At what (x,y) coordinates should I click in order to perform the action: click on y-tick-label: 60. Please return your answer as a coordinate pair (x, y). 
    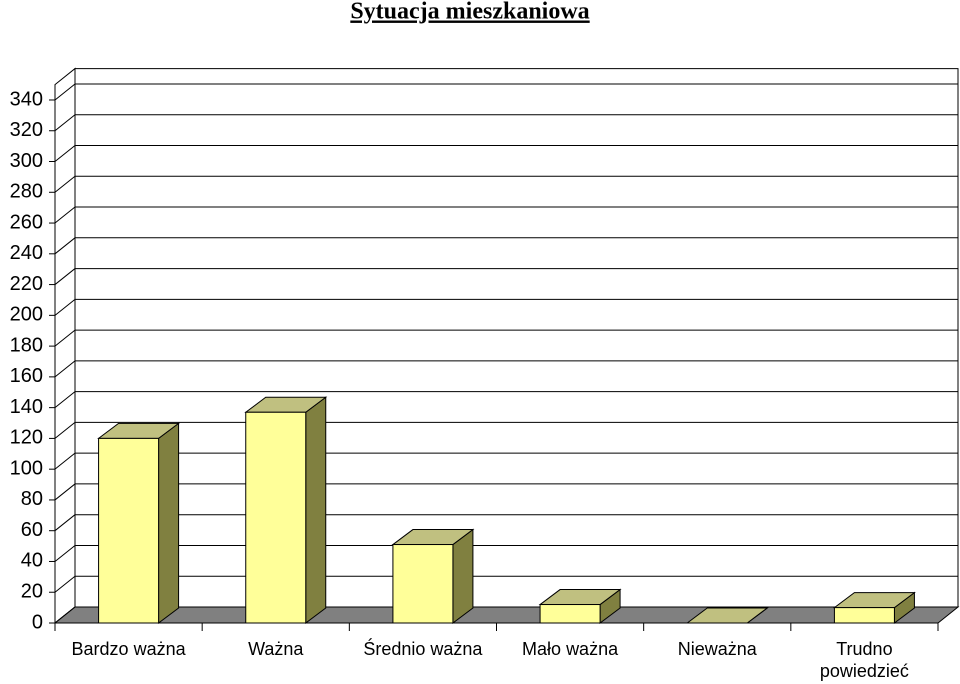
    Looking at the image, I should click on (32, 530).